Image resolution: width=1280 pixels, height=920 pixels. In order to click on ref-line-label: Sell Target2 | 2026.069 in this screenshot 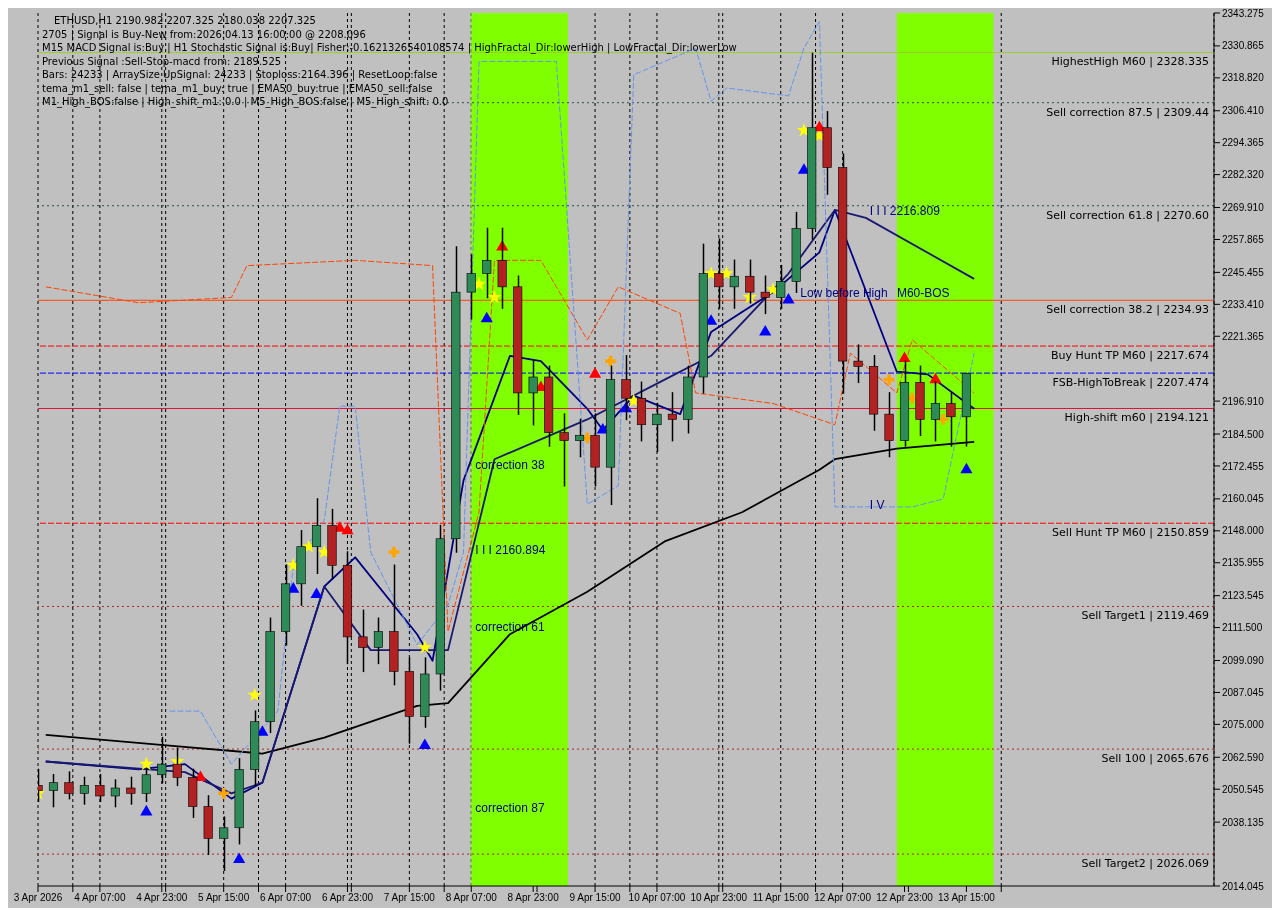, I will do `click(1145, 863)`.